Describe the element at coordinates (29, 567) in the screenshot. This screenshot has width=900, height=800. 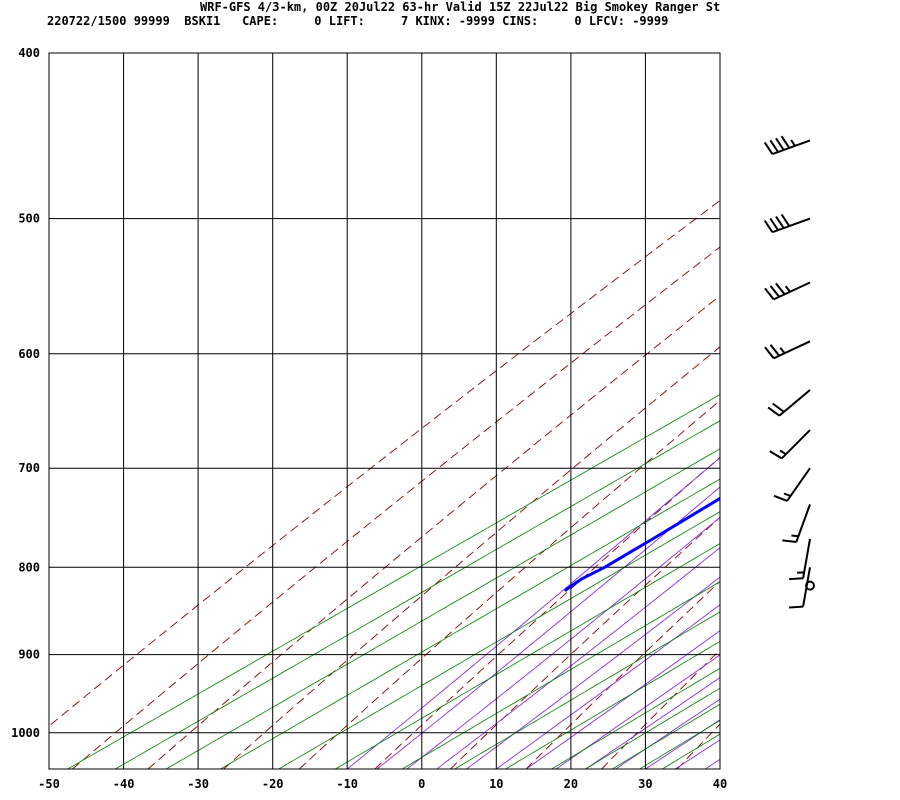
I see `pressure-tick-label: 800` at that location.